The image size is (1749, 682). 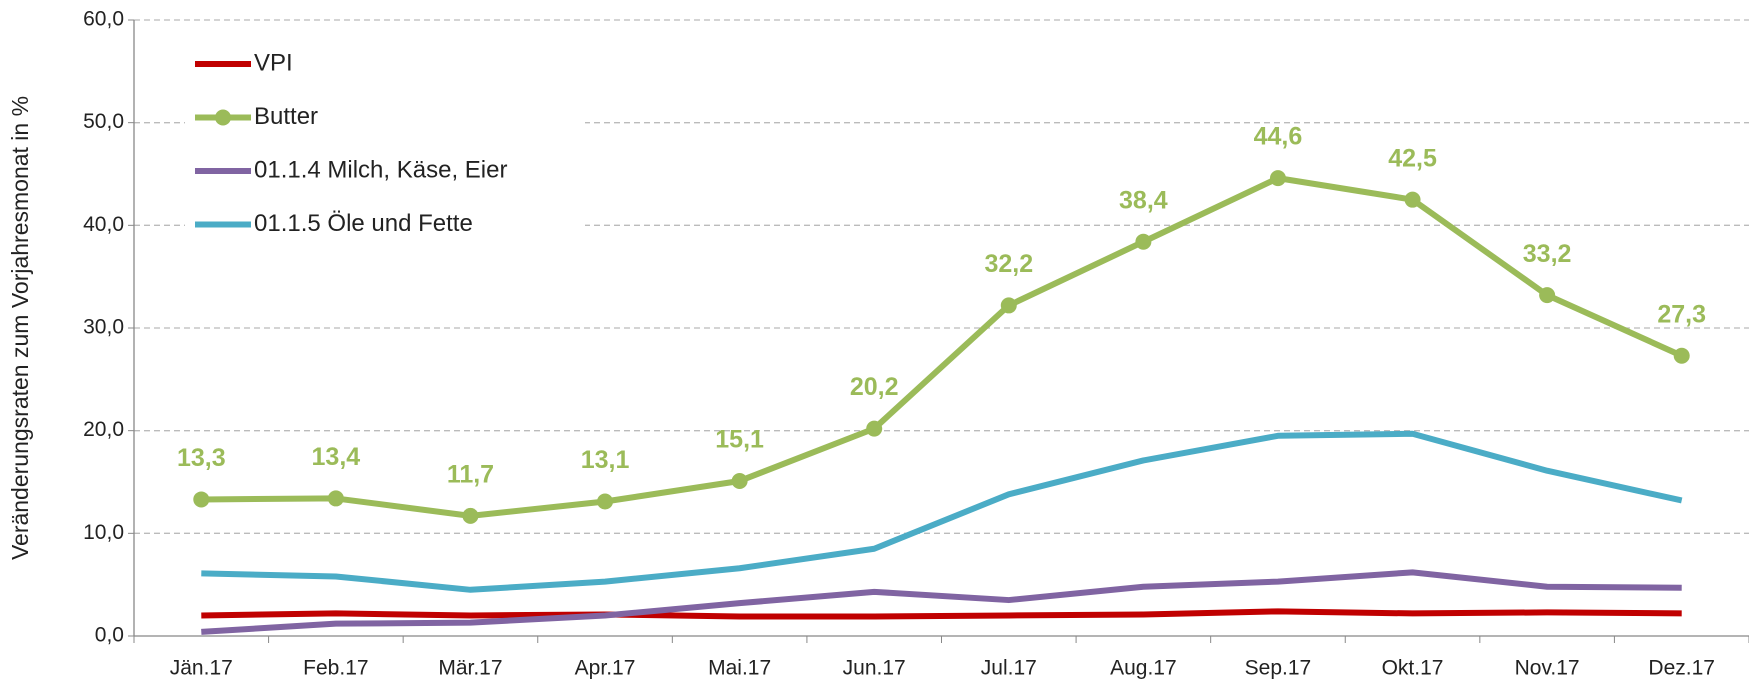 I want to click on data-label: 13,1, so click(x=605, y=460).